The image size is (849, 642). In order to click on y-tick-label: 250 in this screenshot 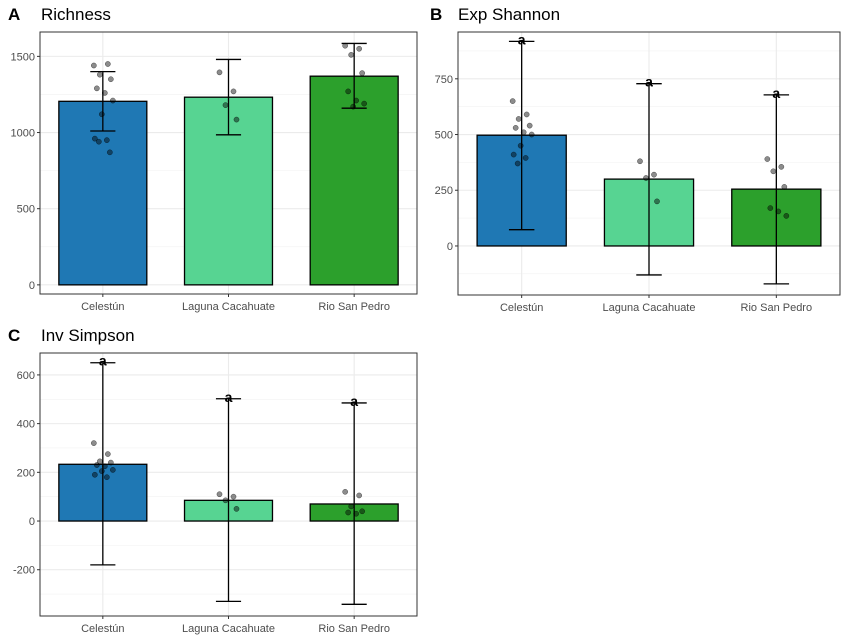, I will do `click(444, 191)`.